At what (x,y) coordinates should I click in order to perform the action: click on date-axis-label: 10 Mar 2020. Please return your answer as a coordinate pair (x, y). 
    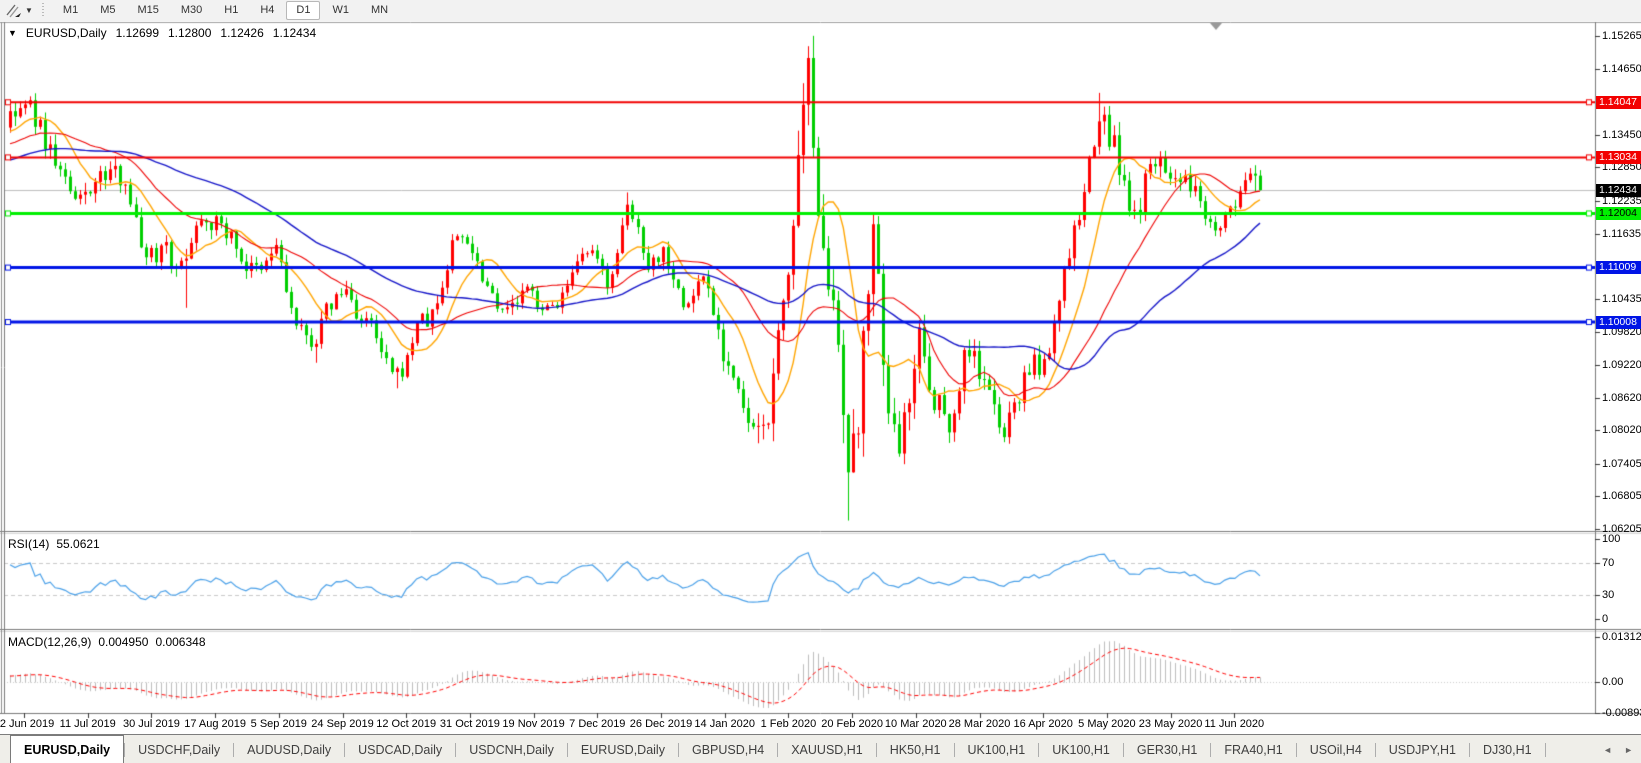
    Looking at the image, I should click on (915, 724).